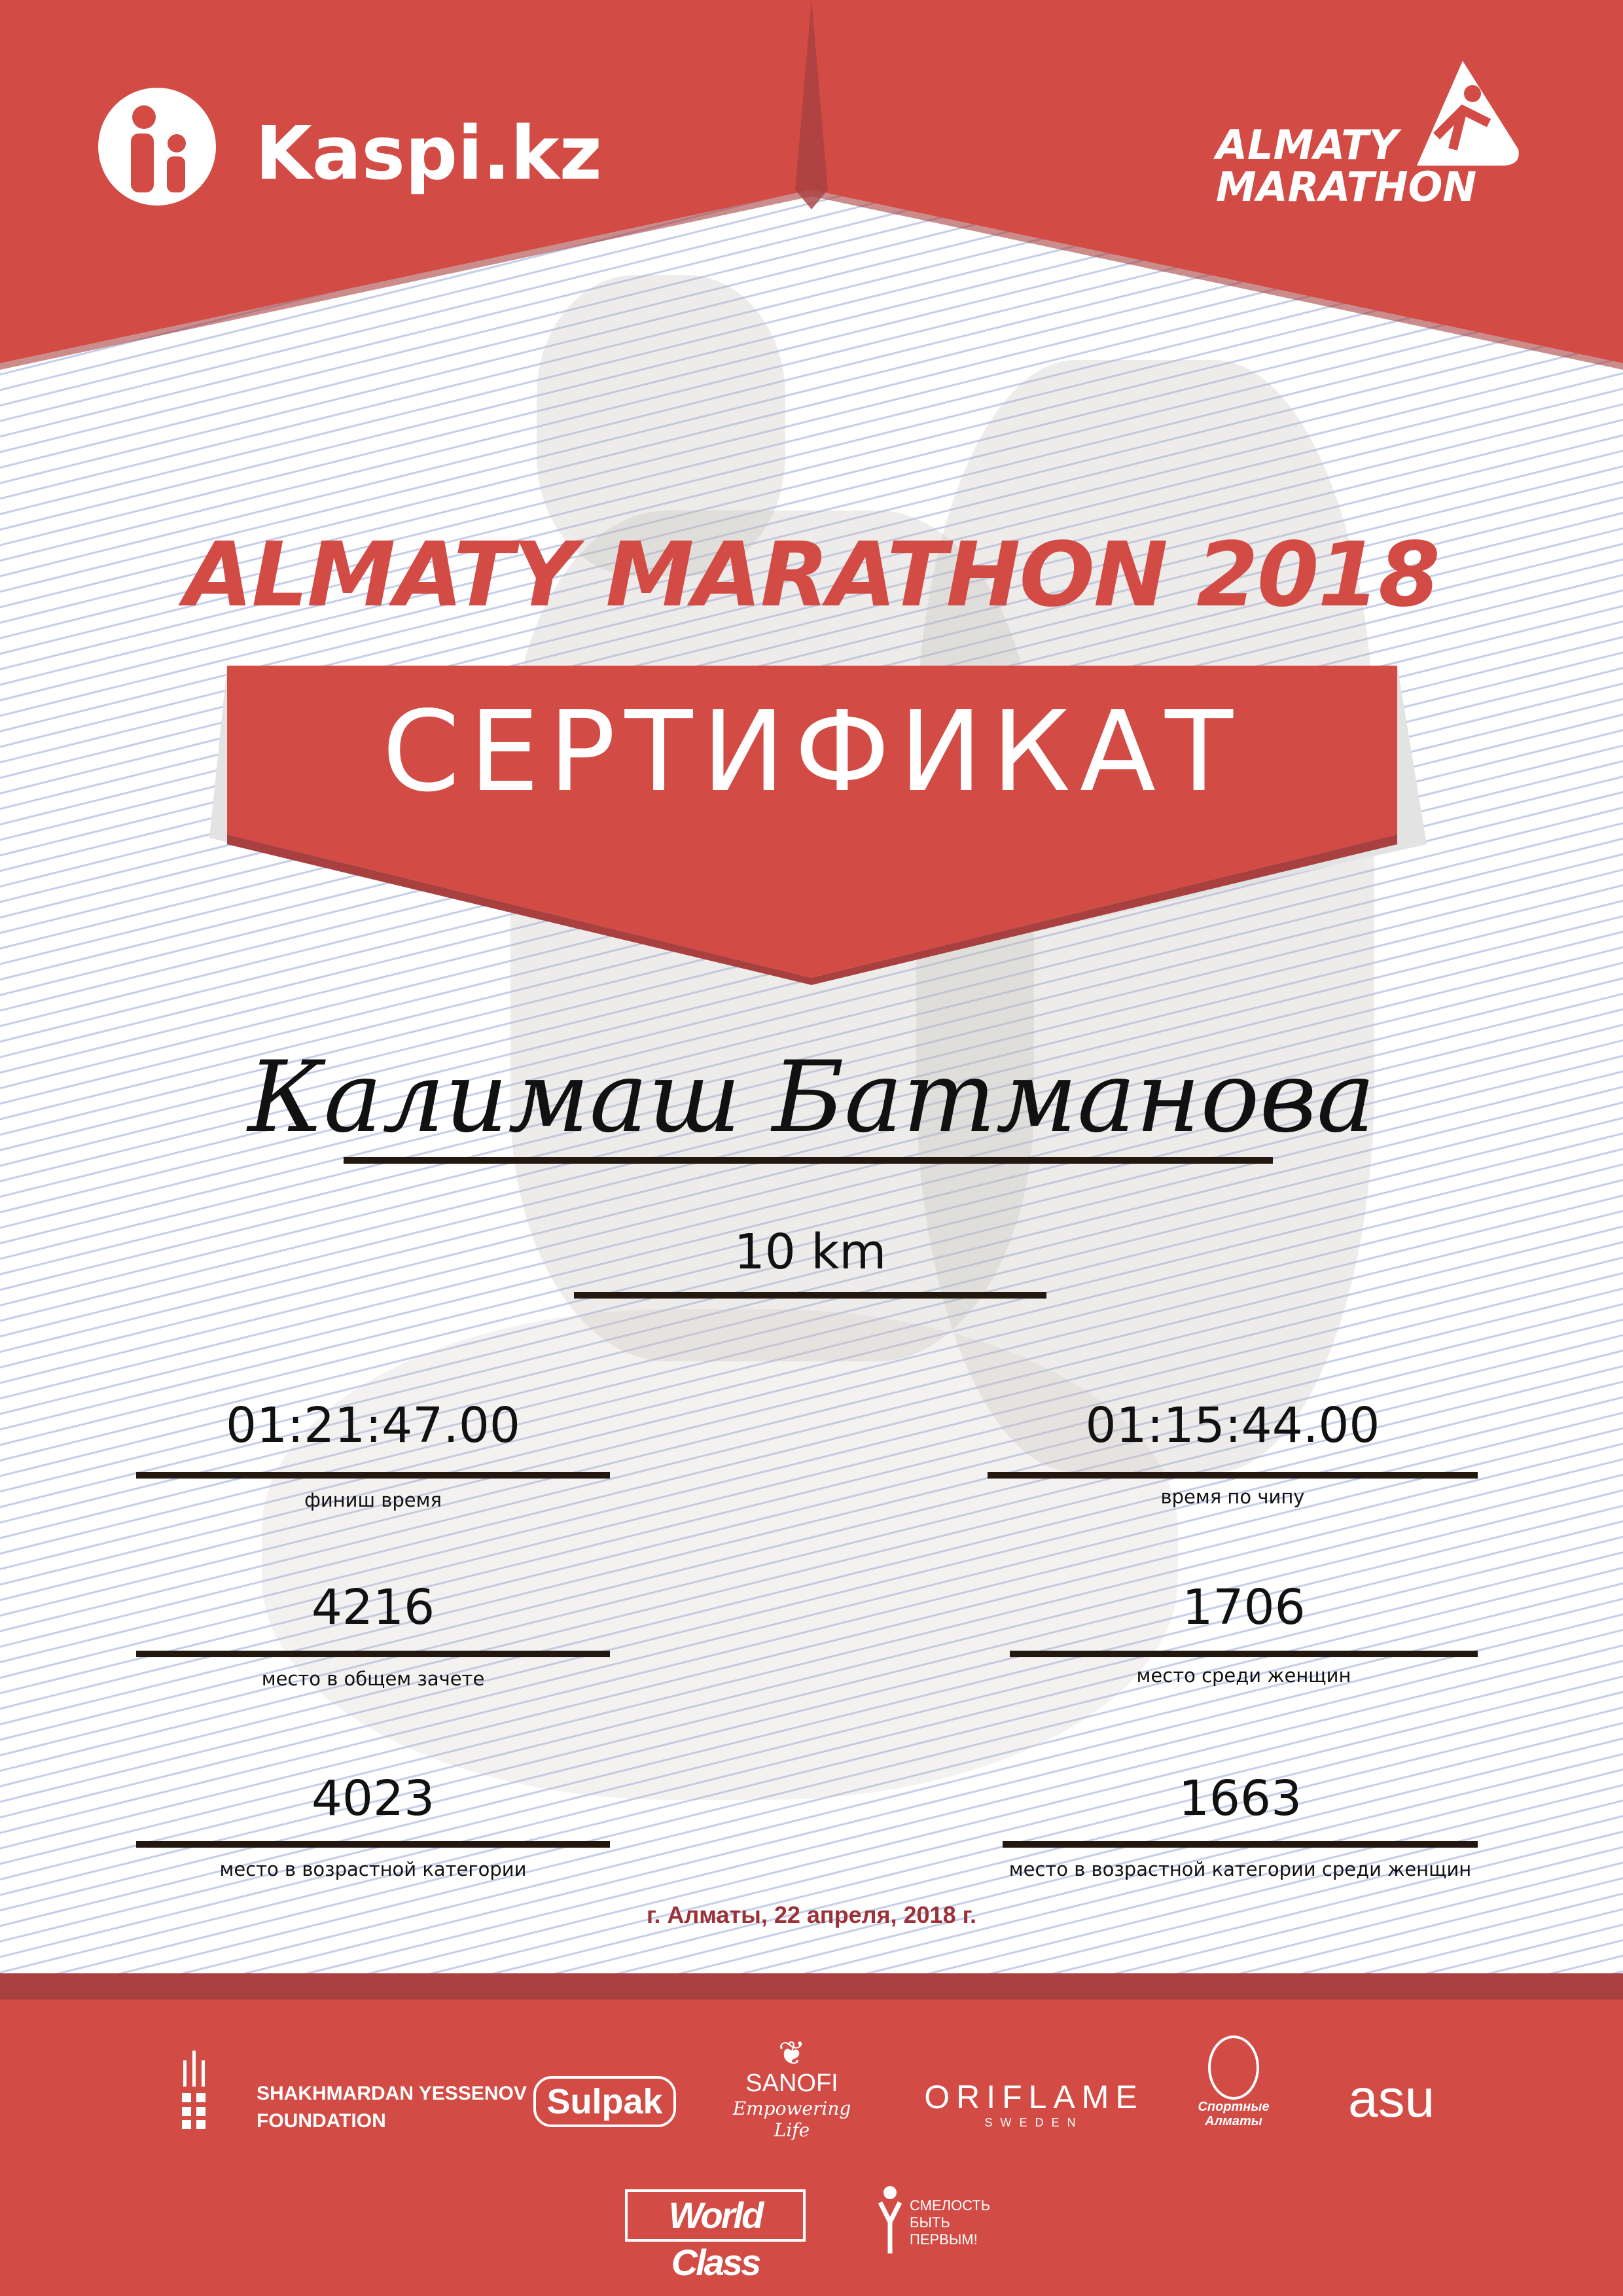 The height and width of the screenshot is (2296, 1623). I want to click on name-underline, so click(808, 1160).